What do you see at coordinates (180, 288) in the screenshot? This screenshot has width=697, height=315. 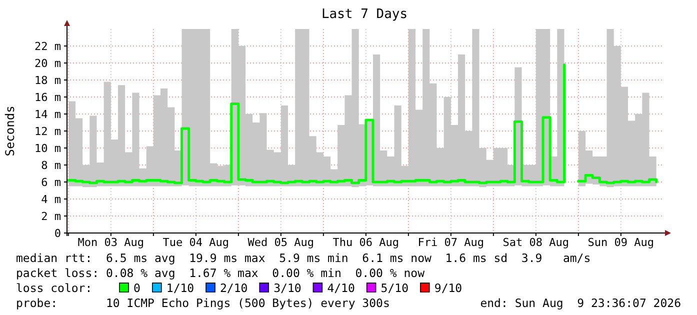 I see `text: 1/10` at bounding box center [180, 288].